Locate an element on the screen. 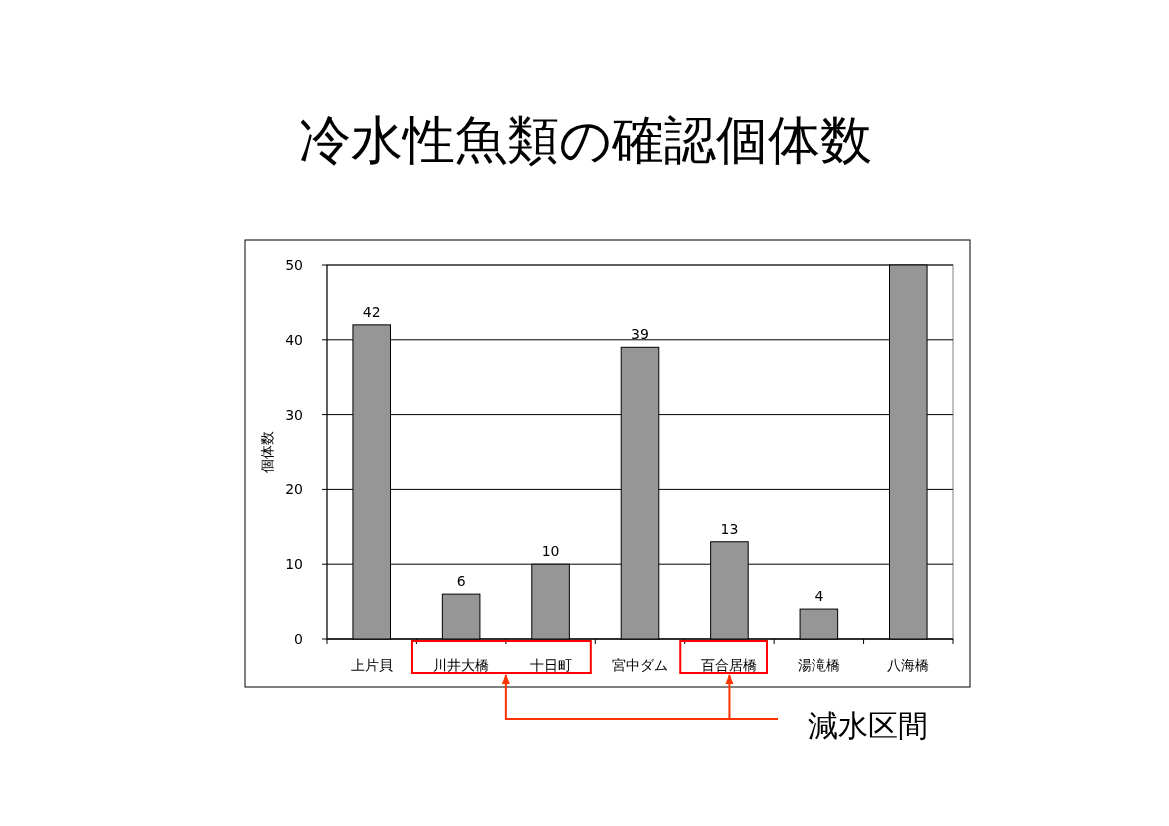 The width and height of the screenshot is (1169, 826). y-tick-label: 20 is located at coordinates (294, 489).